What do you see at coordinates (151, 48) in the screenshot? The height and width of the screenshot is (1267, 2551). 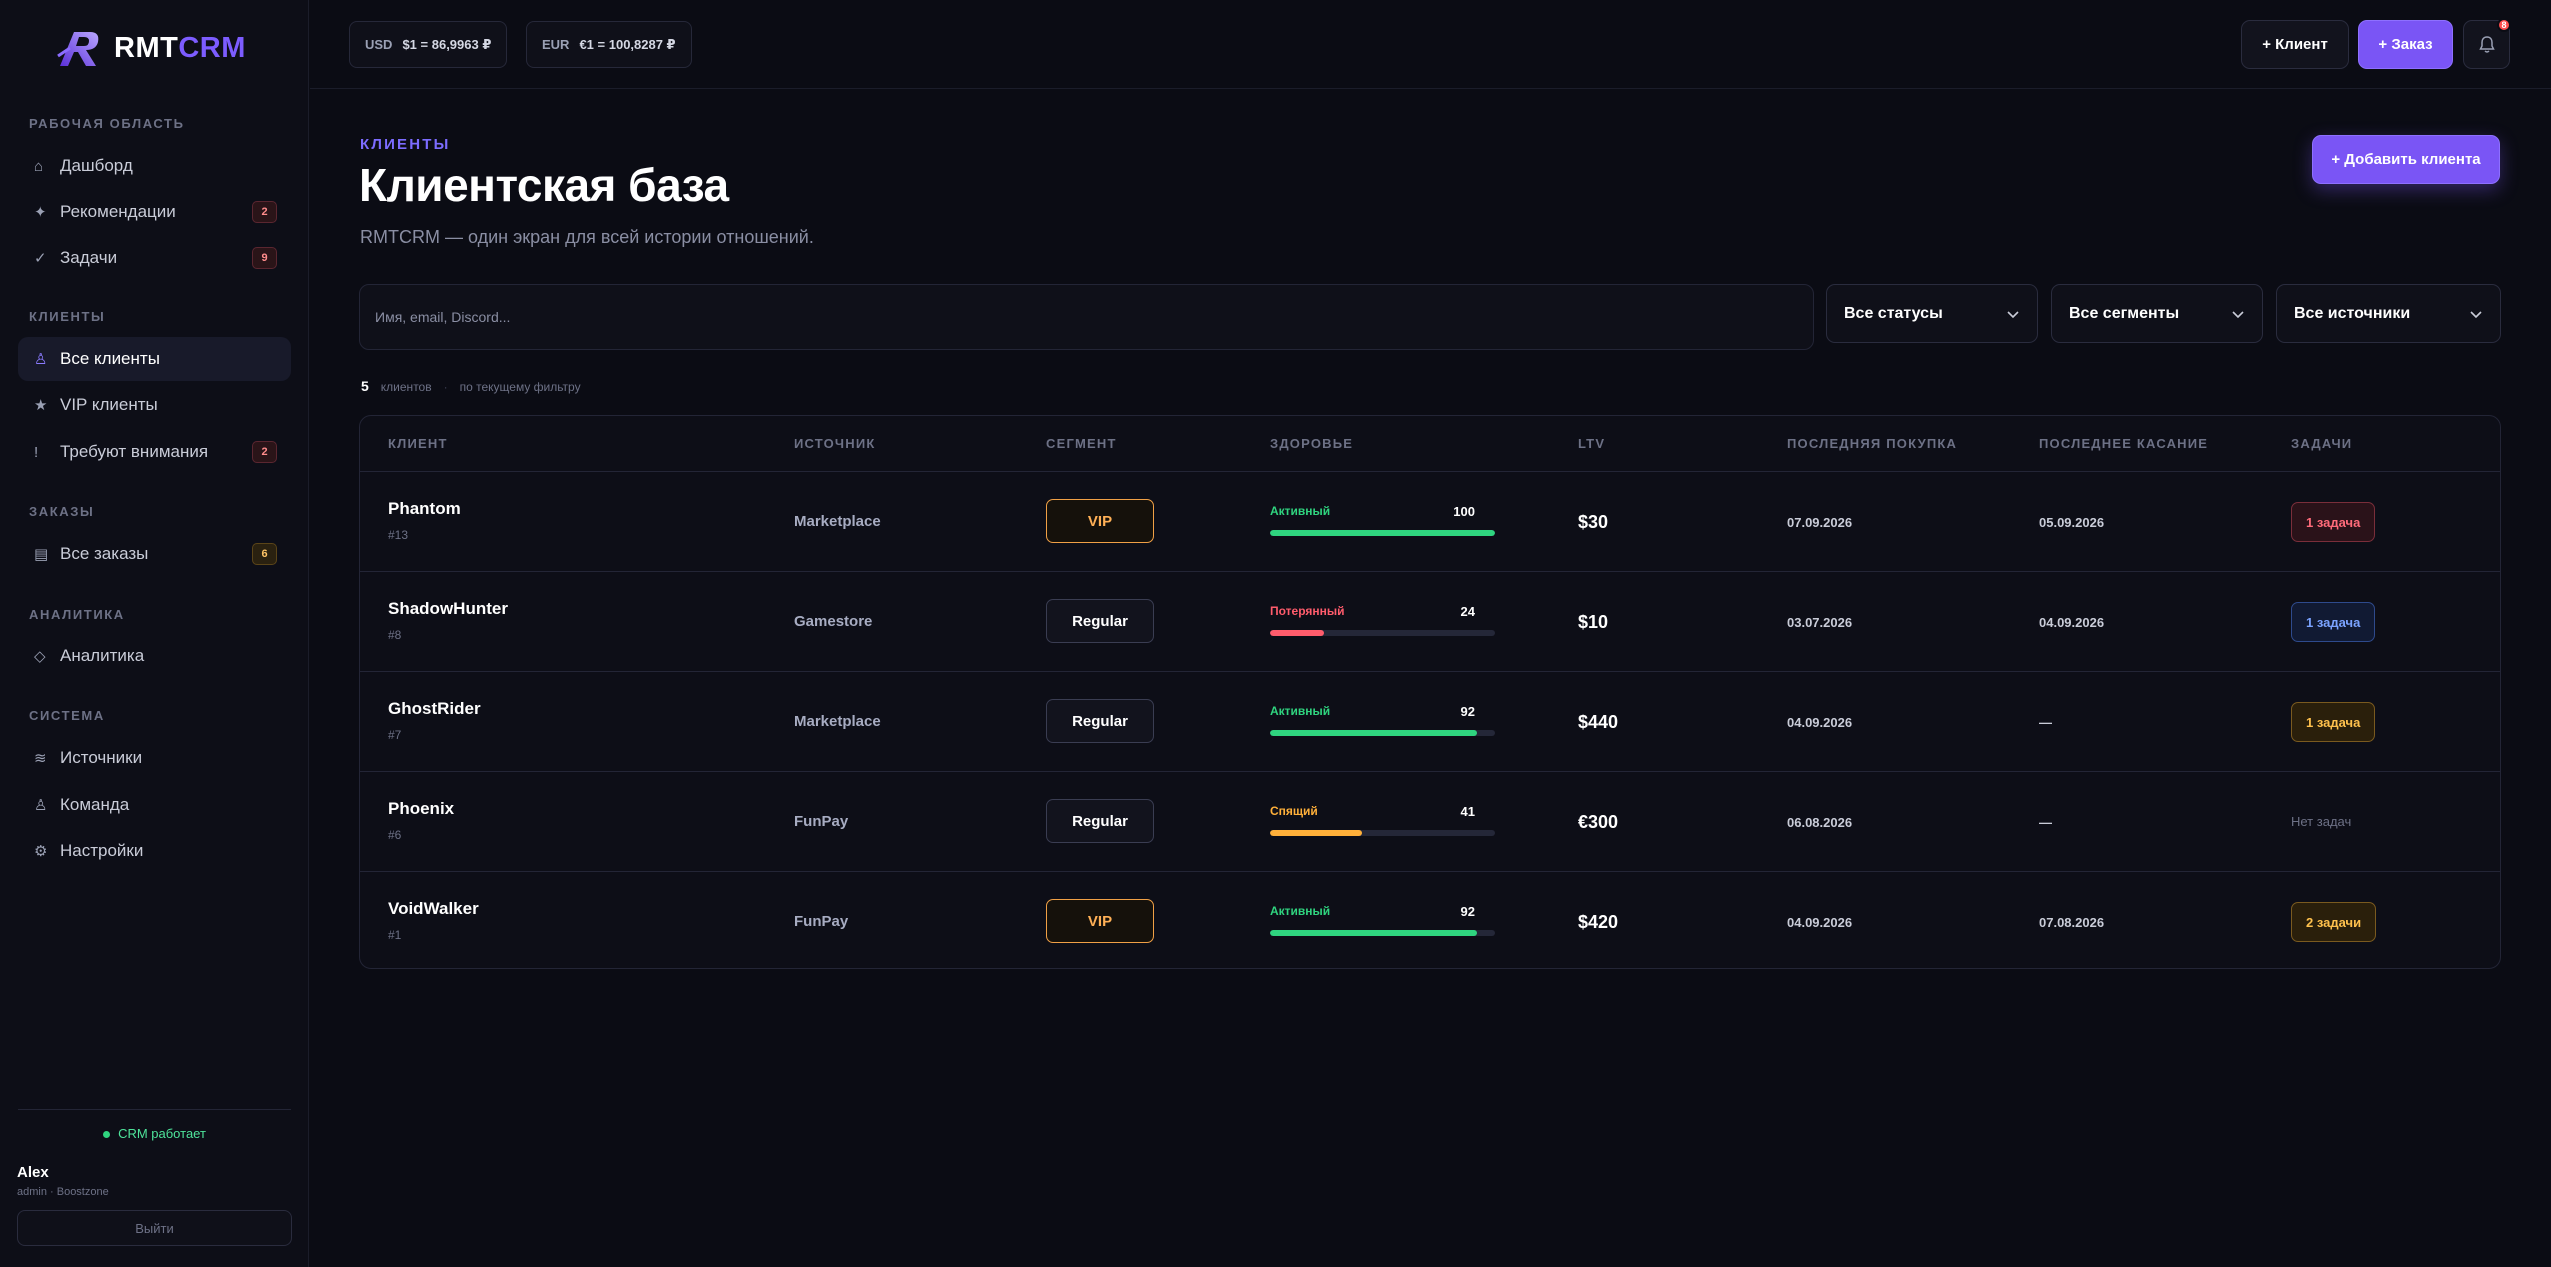 I see `logo: RMTCRM` at bounding box center [151, 48].